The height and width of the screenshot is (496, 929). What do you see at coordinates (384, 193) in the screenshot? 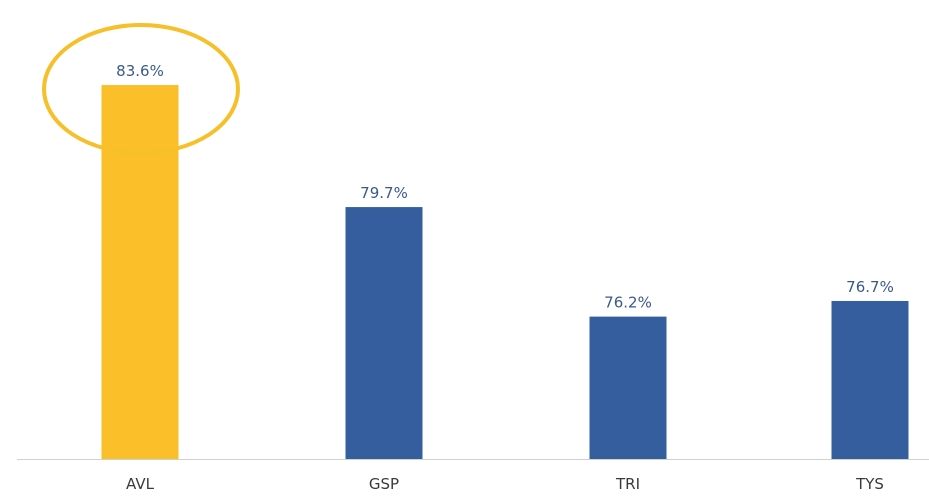
I see `value-label-gsp: 79.7%` at bounding box center [384, 193].